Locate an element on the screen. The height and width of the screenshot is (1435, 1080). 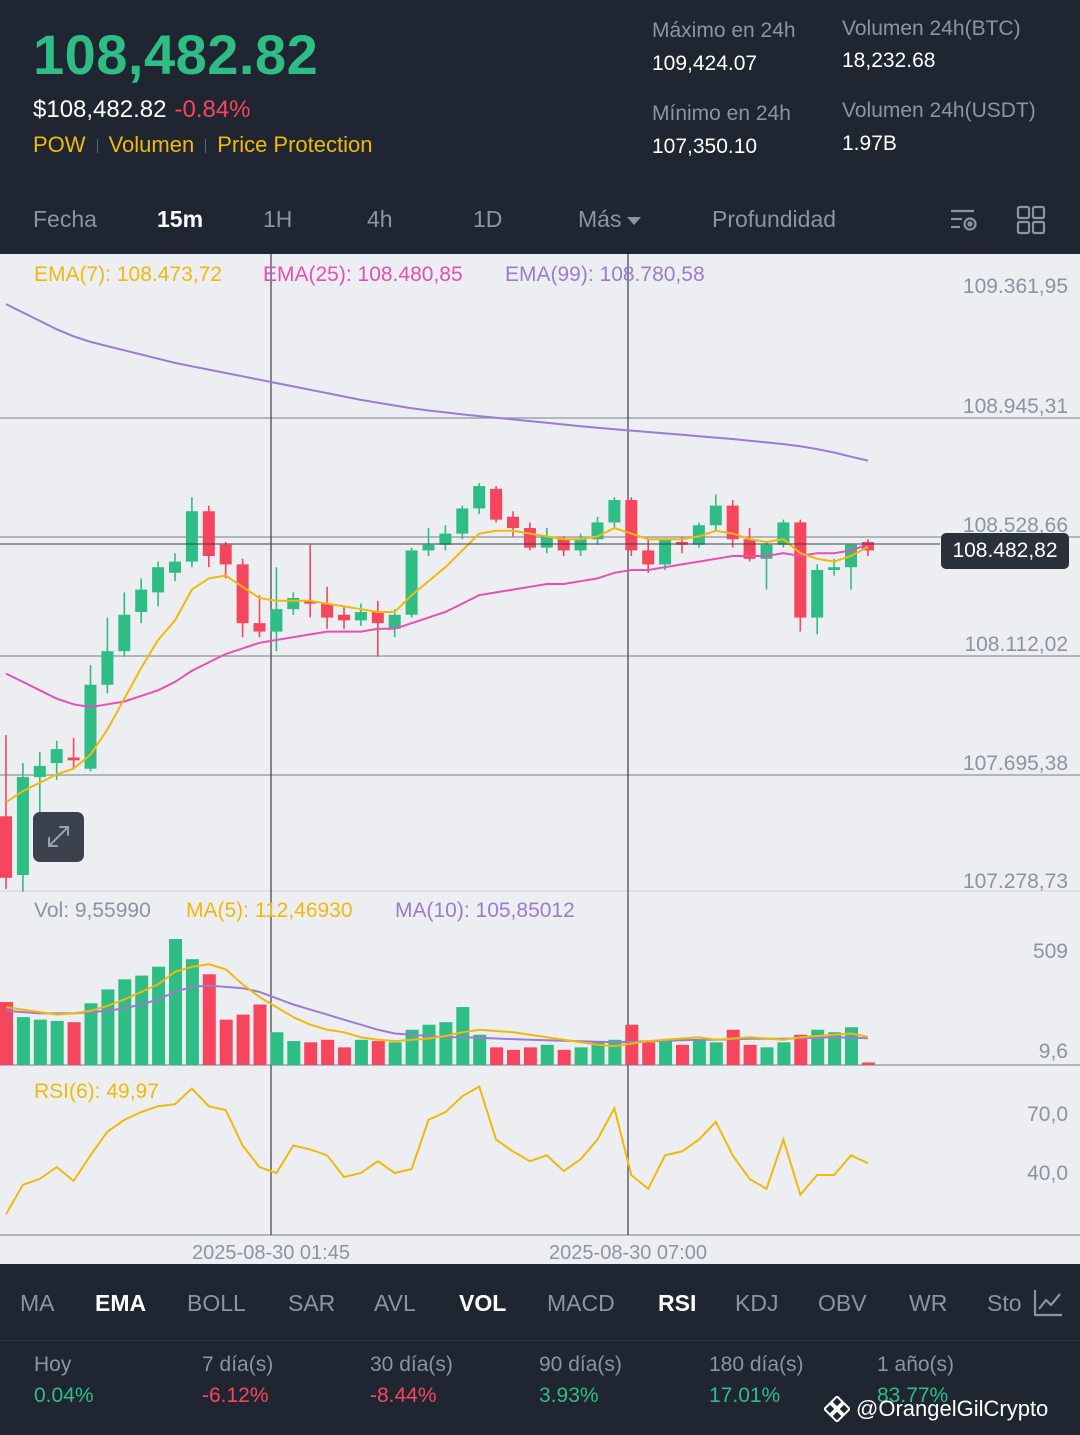
volume-legend: Vol: 9,55990 is located at coordinates (92, 910).